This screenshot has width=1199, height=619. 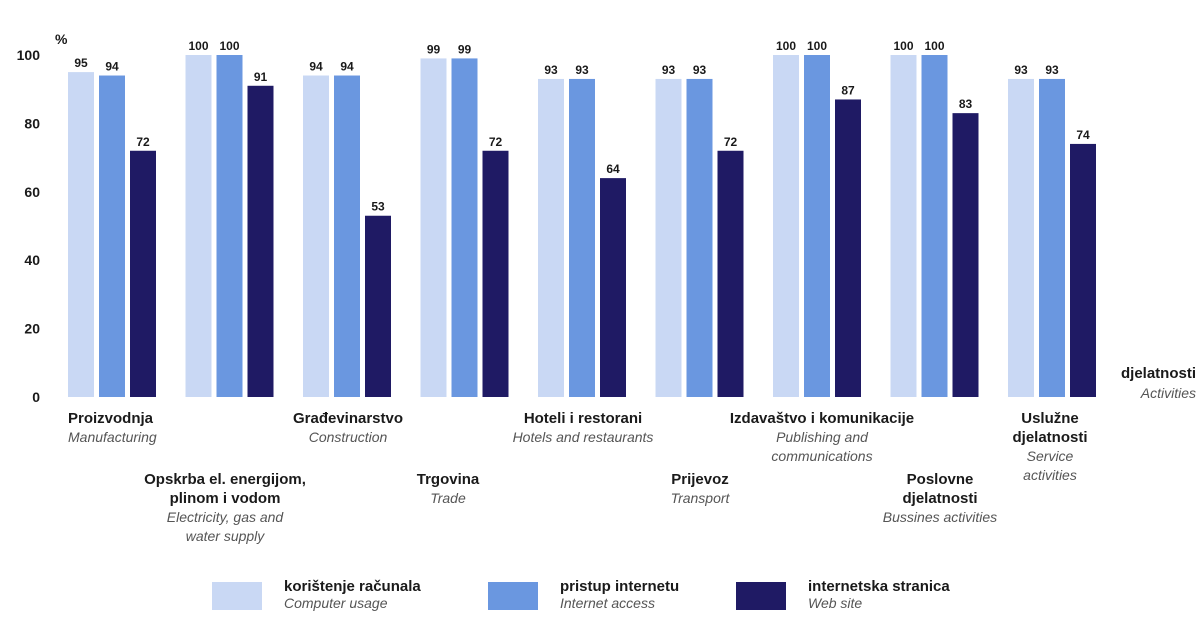 What do you see at coordinates (32, 260) in the screenshot?
I see `y-tick-label: 40` at bounding box center [32, 260].